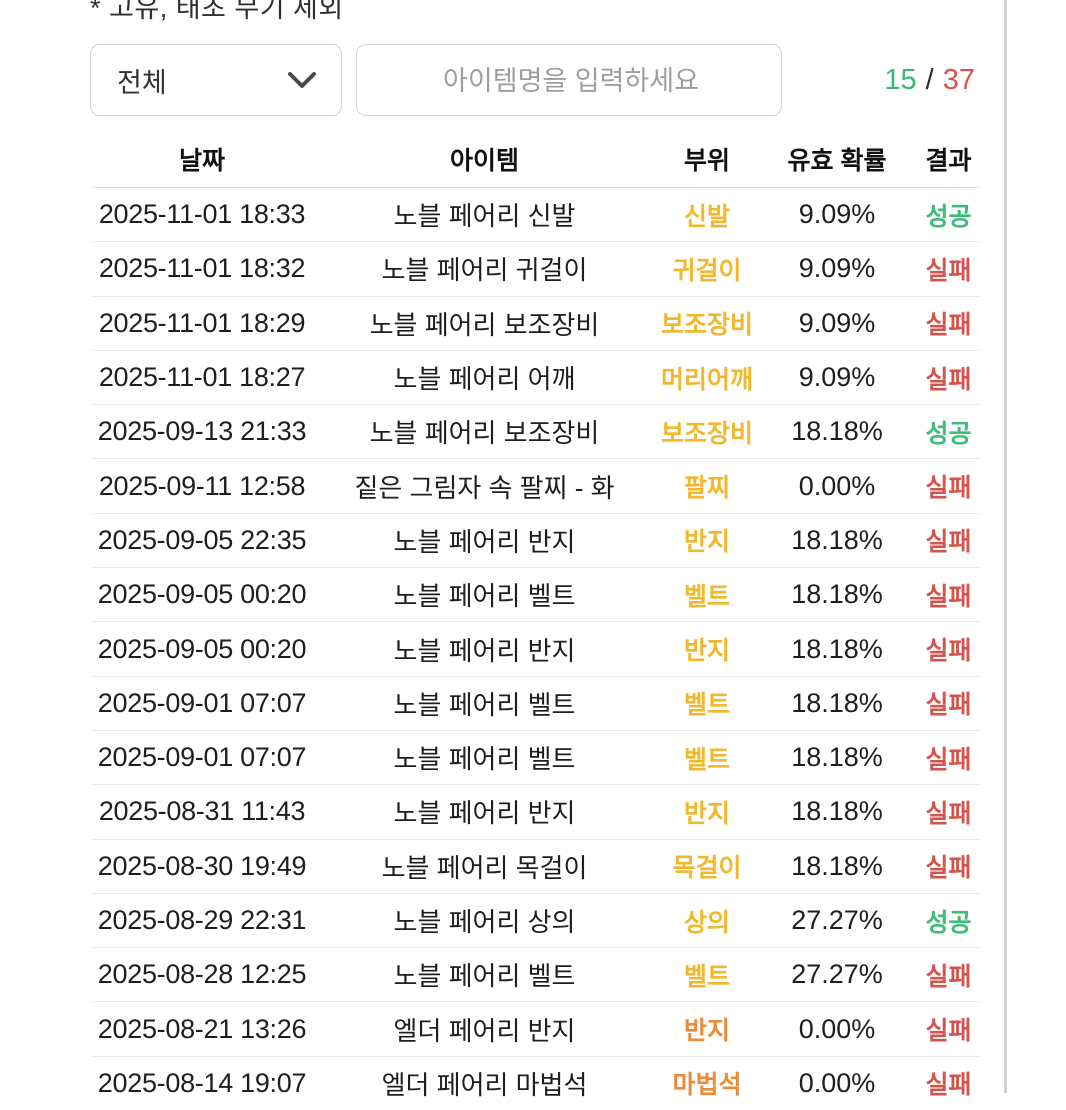  I want to click on cell-part: 머리어깨, so click(706, 379).